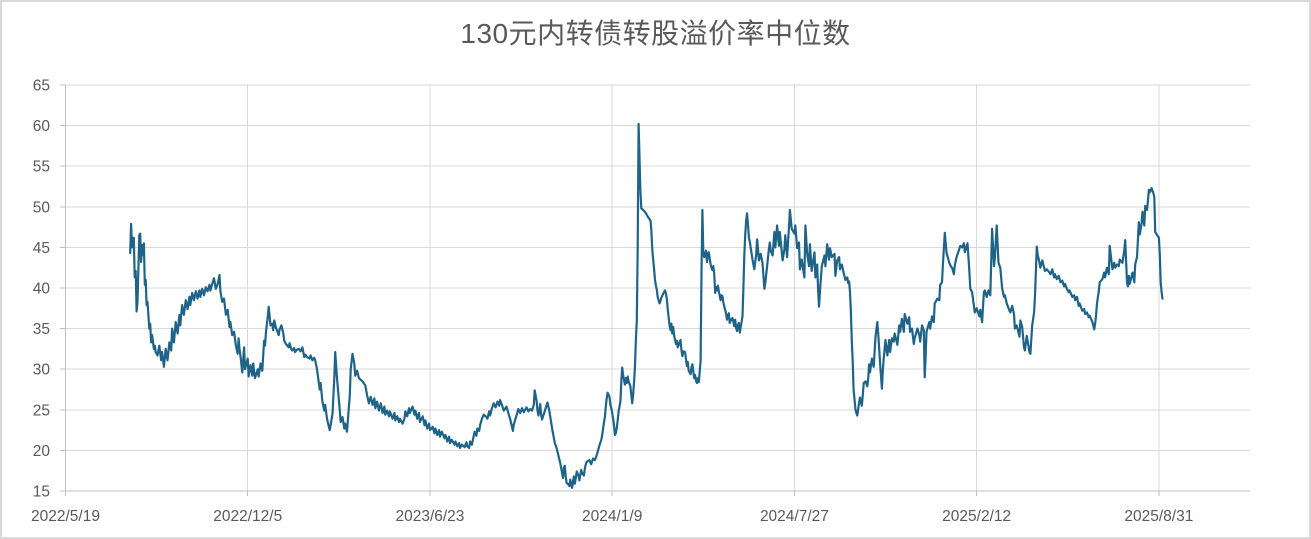  I want to click on y-tick-label: 30, so click(42, 370).